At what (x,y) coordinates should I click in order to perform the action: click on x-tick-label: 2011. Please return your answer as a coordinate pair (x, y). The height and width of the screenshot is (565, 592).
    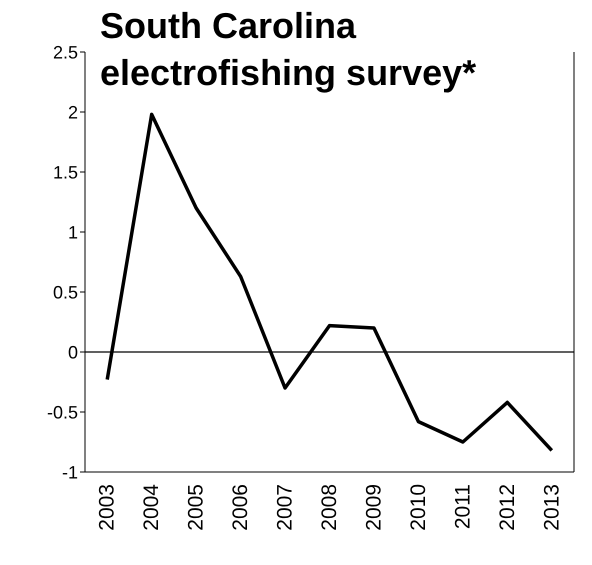
    Looking at the image, I should click on (462, 507).